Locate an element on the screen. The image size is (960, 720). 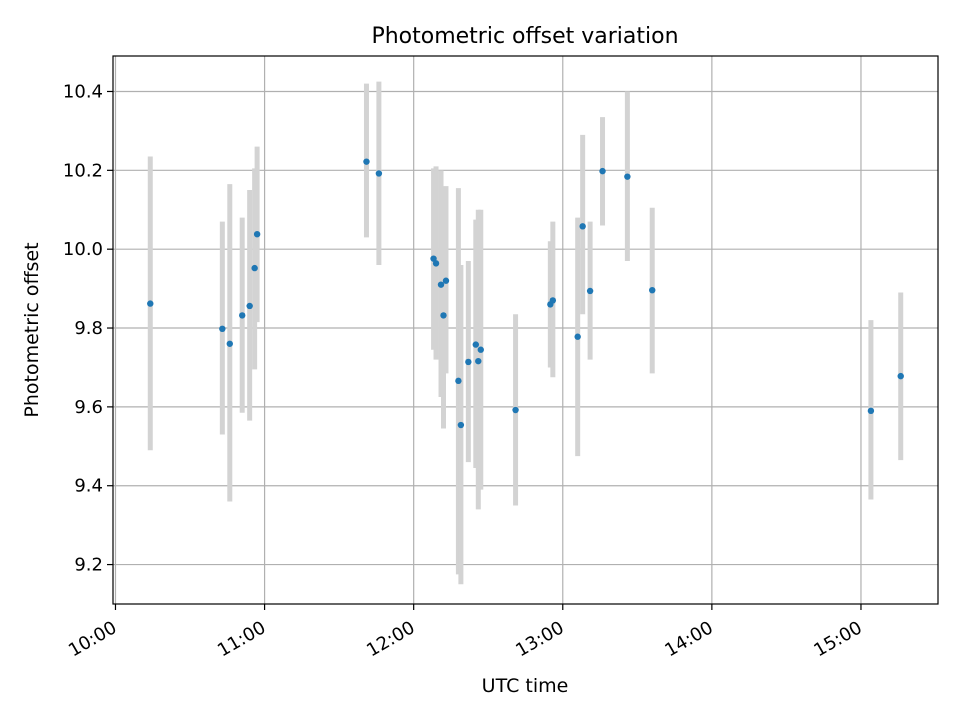
y-tick-label: 10.2 is located at coordinates (83, 170).